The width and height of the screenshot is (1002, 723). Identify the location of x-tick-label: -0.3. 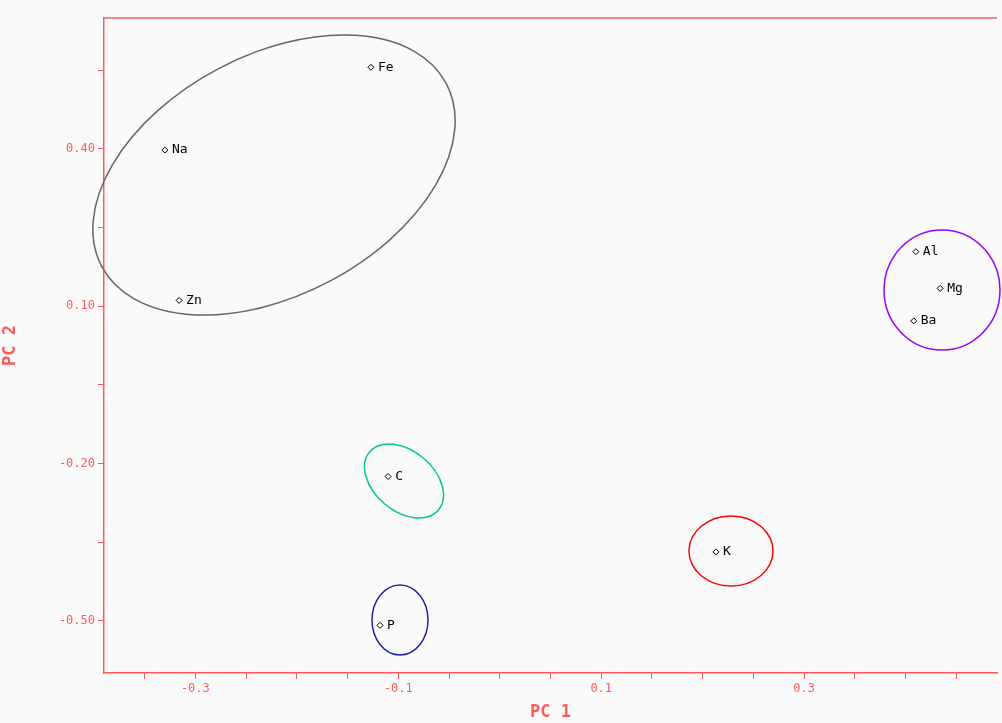
(195, 688).